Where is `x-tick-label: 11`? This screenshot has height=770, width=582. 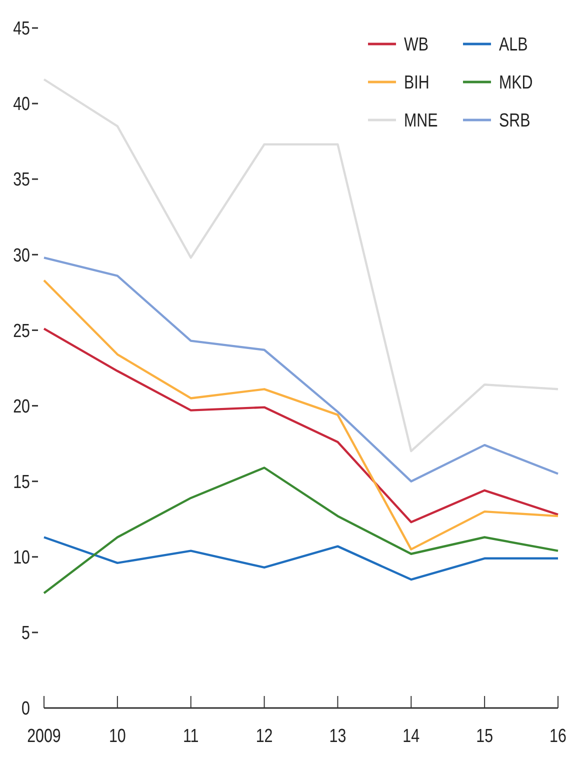 x-tick-label: 11 is located at coordinates (190, 735).